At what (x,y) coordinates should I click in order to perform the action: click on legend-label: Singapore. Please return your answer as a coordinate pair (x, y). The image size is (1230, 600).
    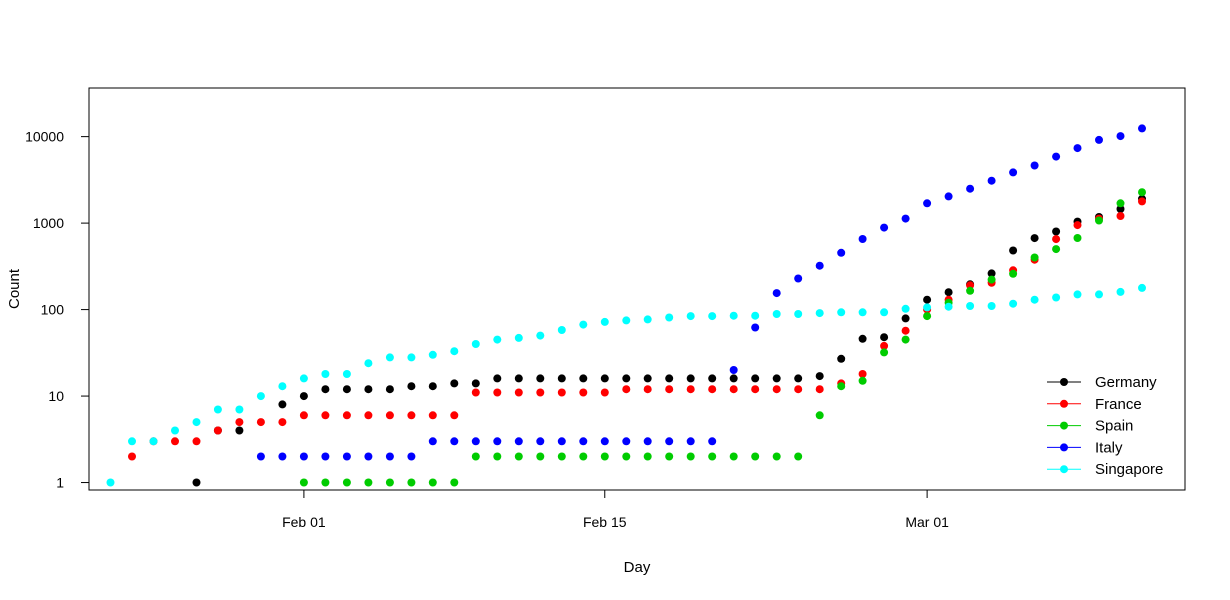
    Looking at the image, I should click on (1129, 469).